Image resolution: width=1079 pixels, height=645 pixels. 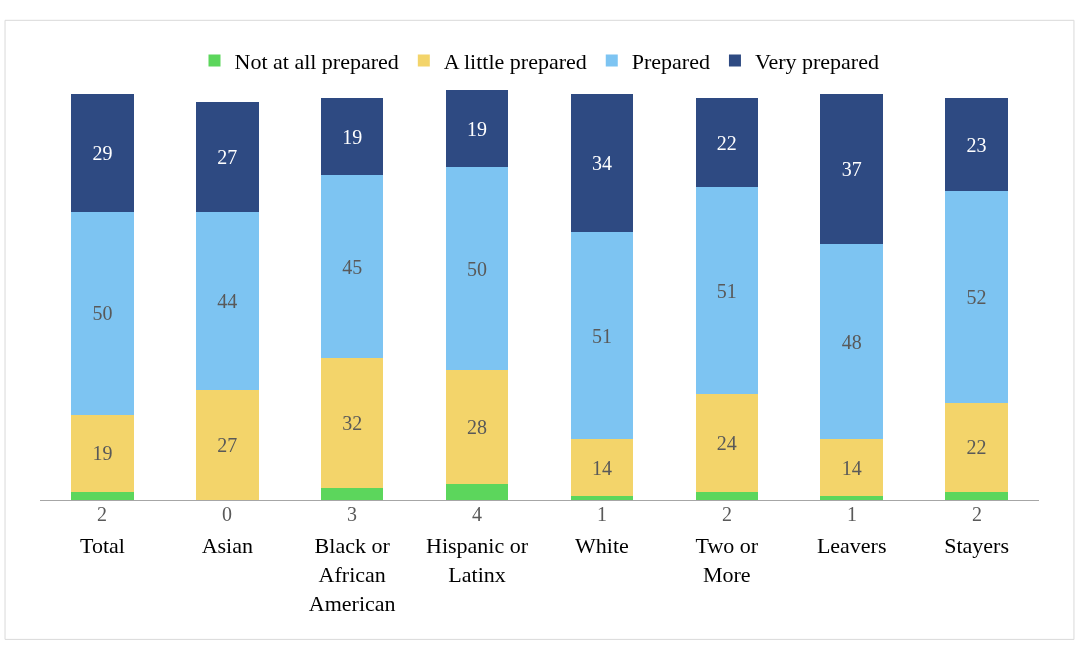 I want to click on data-label: 24, so click(x=726, y=443).